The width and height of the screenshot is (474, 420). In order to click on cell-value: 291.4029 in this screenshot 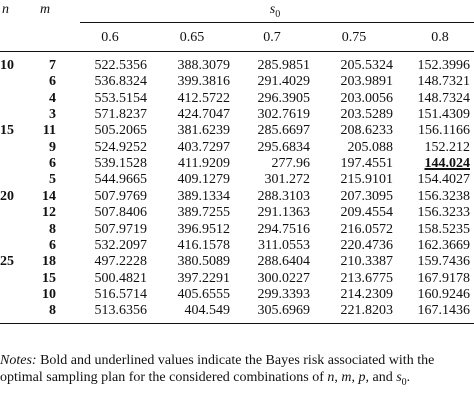, I will do `click(284, 82)`.